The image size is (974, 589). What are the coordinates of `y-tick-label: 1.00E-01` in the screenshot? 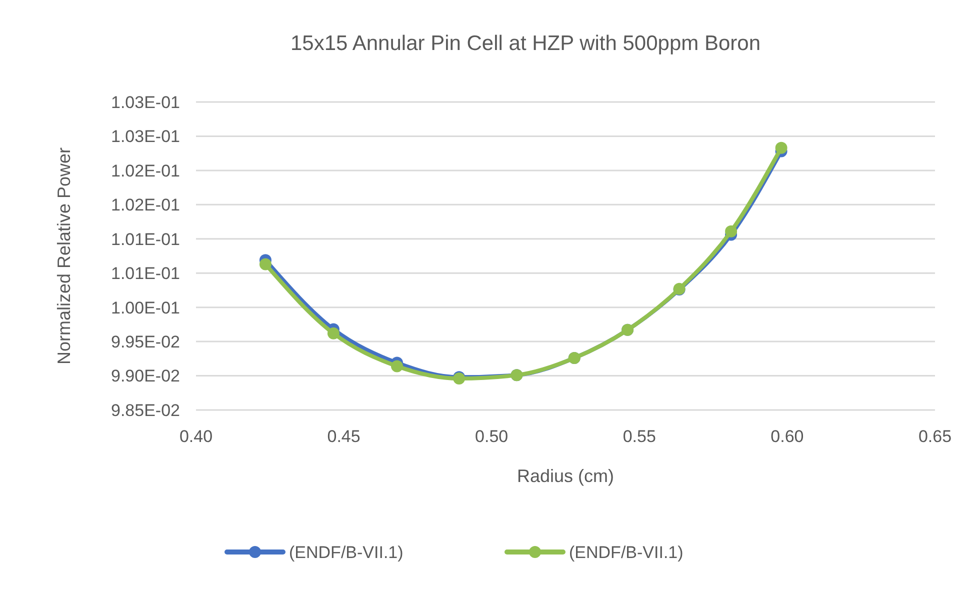 It's located at (145, 308).